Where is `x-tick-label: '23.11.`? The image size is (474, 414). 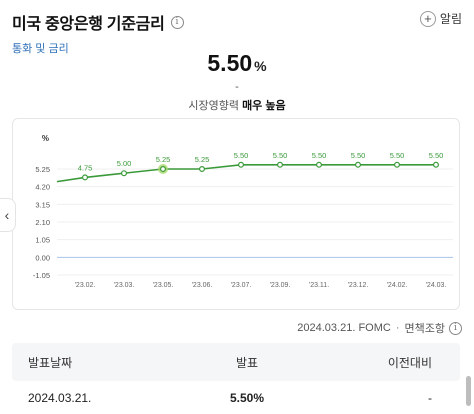
x-tick-label: '23.11. is located at coordinates (319, 285).